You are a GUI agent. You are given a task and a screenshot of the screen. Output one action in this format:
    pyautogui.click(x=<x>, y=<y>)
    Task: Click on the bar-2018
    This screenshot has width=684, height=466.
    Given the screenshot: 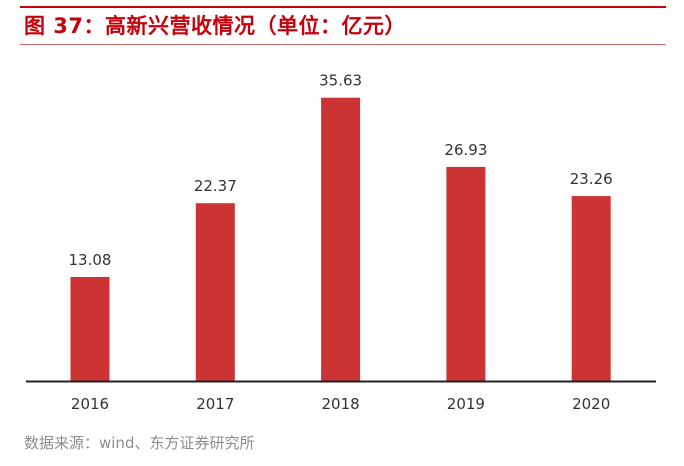 What is the action you would take?
    pyautogui.click(x=341, y=239)
    